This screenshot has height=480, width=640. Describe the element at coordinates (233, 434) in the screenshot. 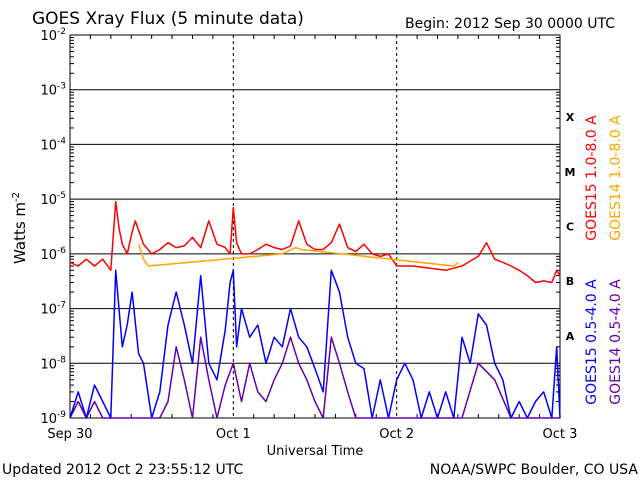

I see `x-tick-label: Oct 1` at that location.